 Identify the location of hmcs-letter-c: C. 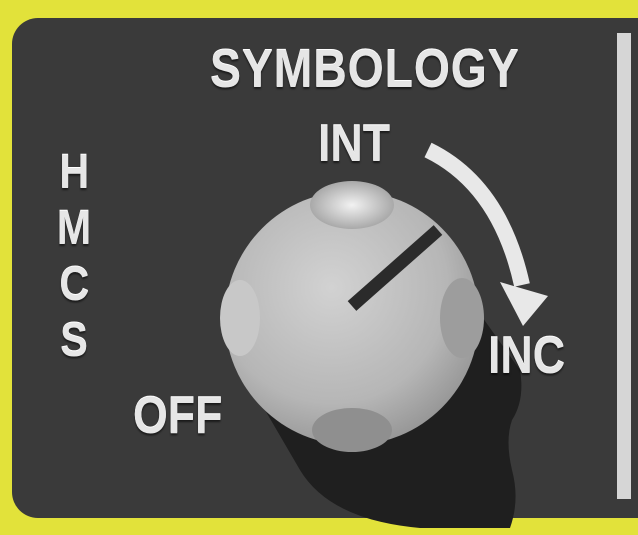
(74, 284).